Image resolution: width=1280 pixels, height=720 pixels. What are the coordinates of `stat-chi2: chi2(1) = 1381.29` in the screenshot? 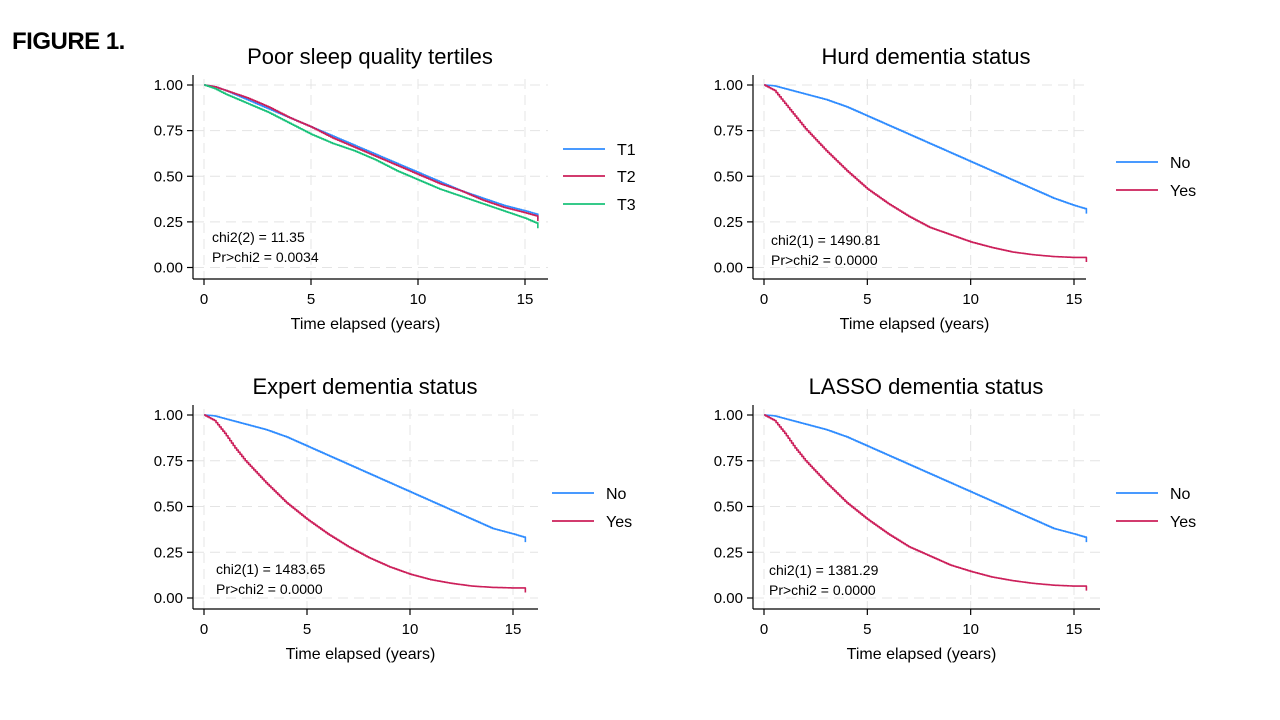 It's located at (824, 570).